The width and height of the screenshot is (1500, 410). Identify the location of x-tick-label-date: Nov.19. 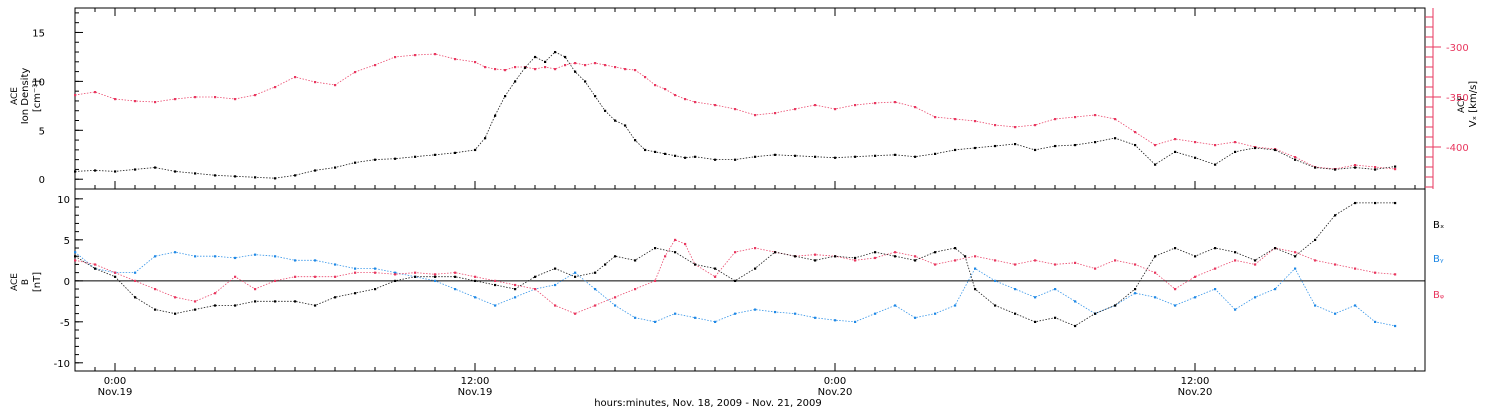
(115, 392).